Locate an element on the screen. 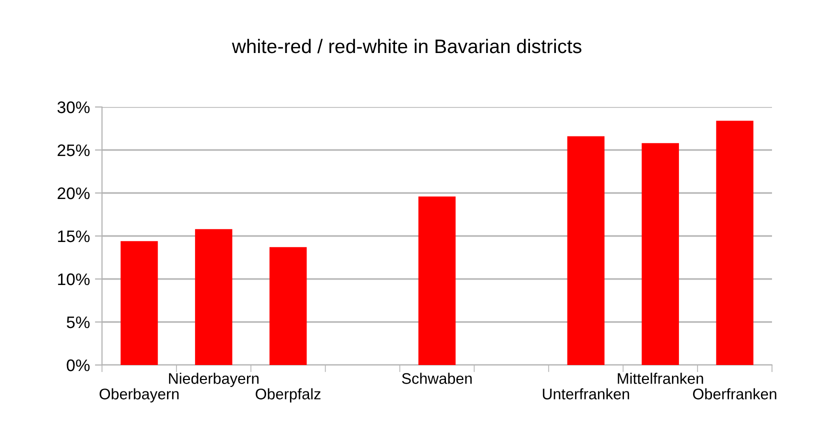 Image resolution: width=814 pixels, height=448 pixels. y-tick-label: 15% is located at coordinates (74, 236).